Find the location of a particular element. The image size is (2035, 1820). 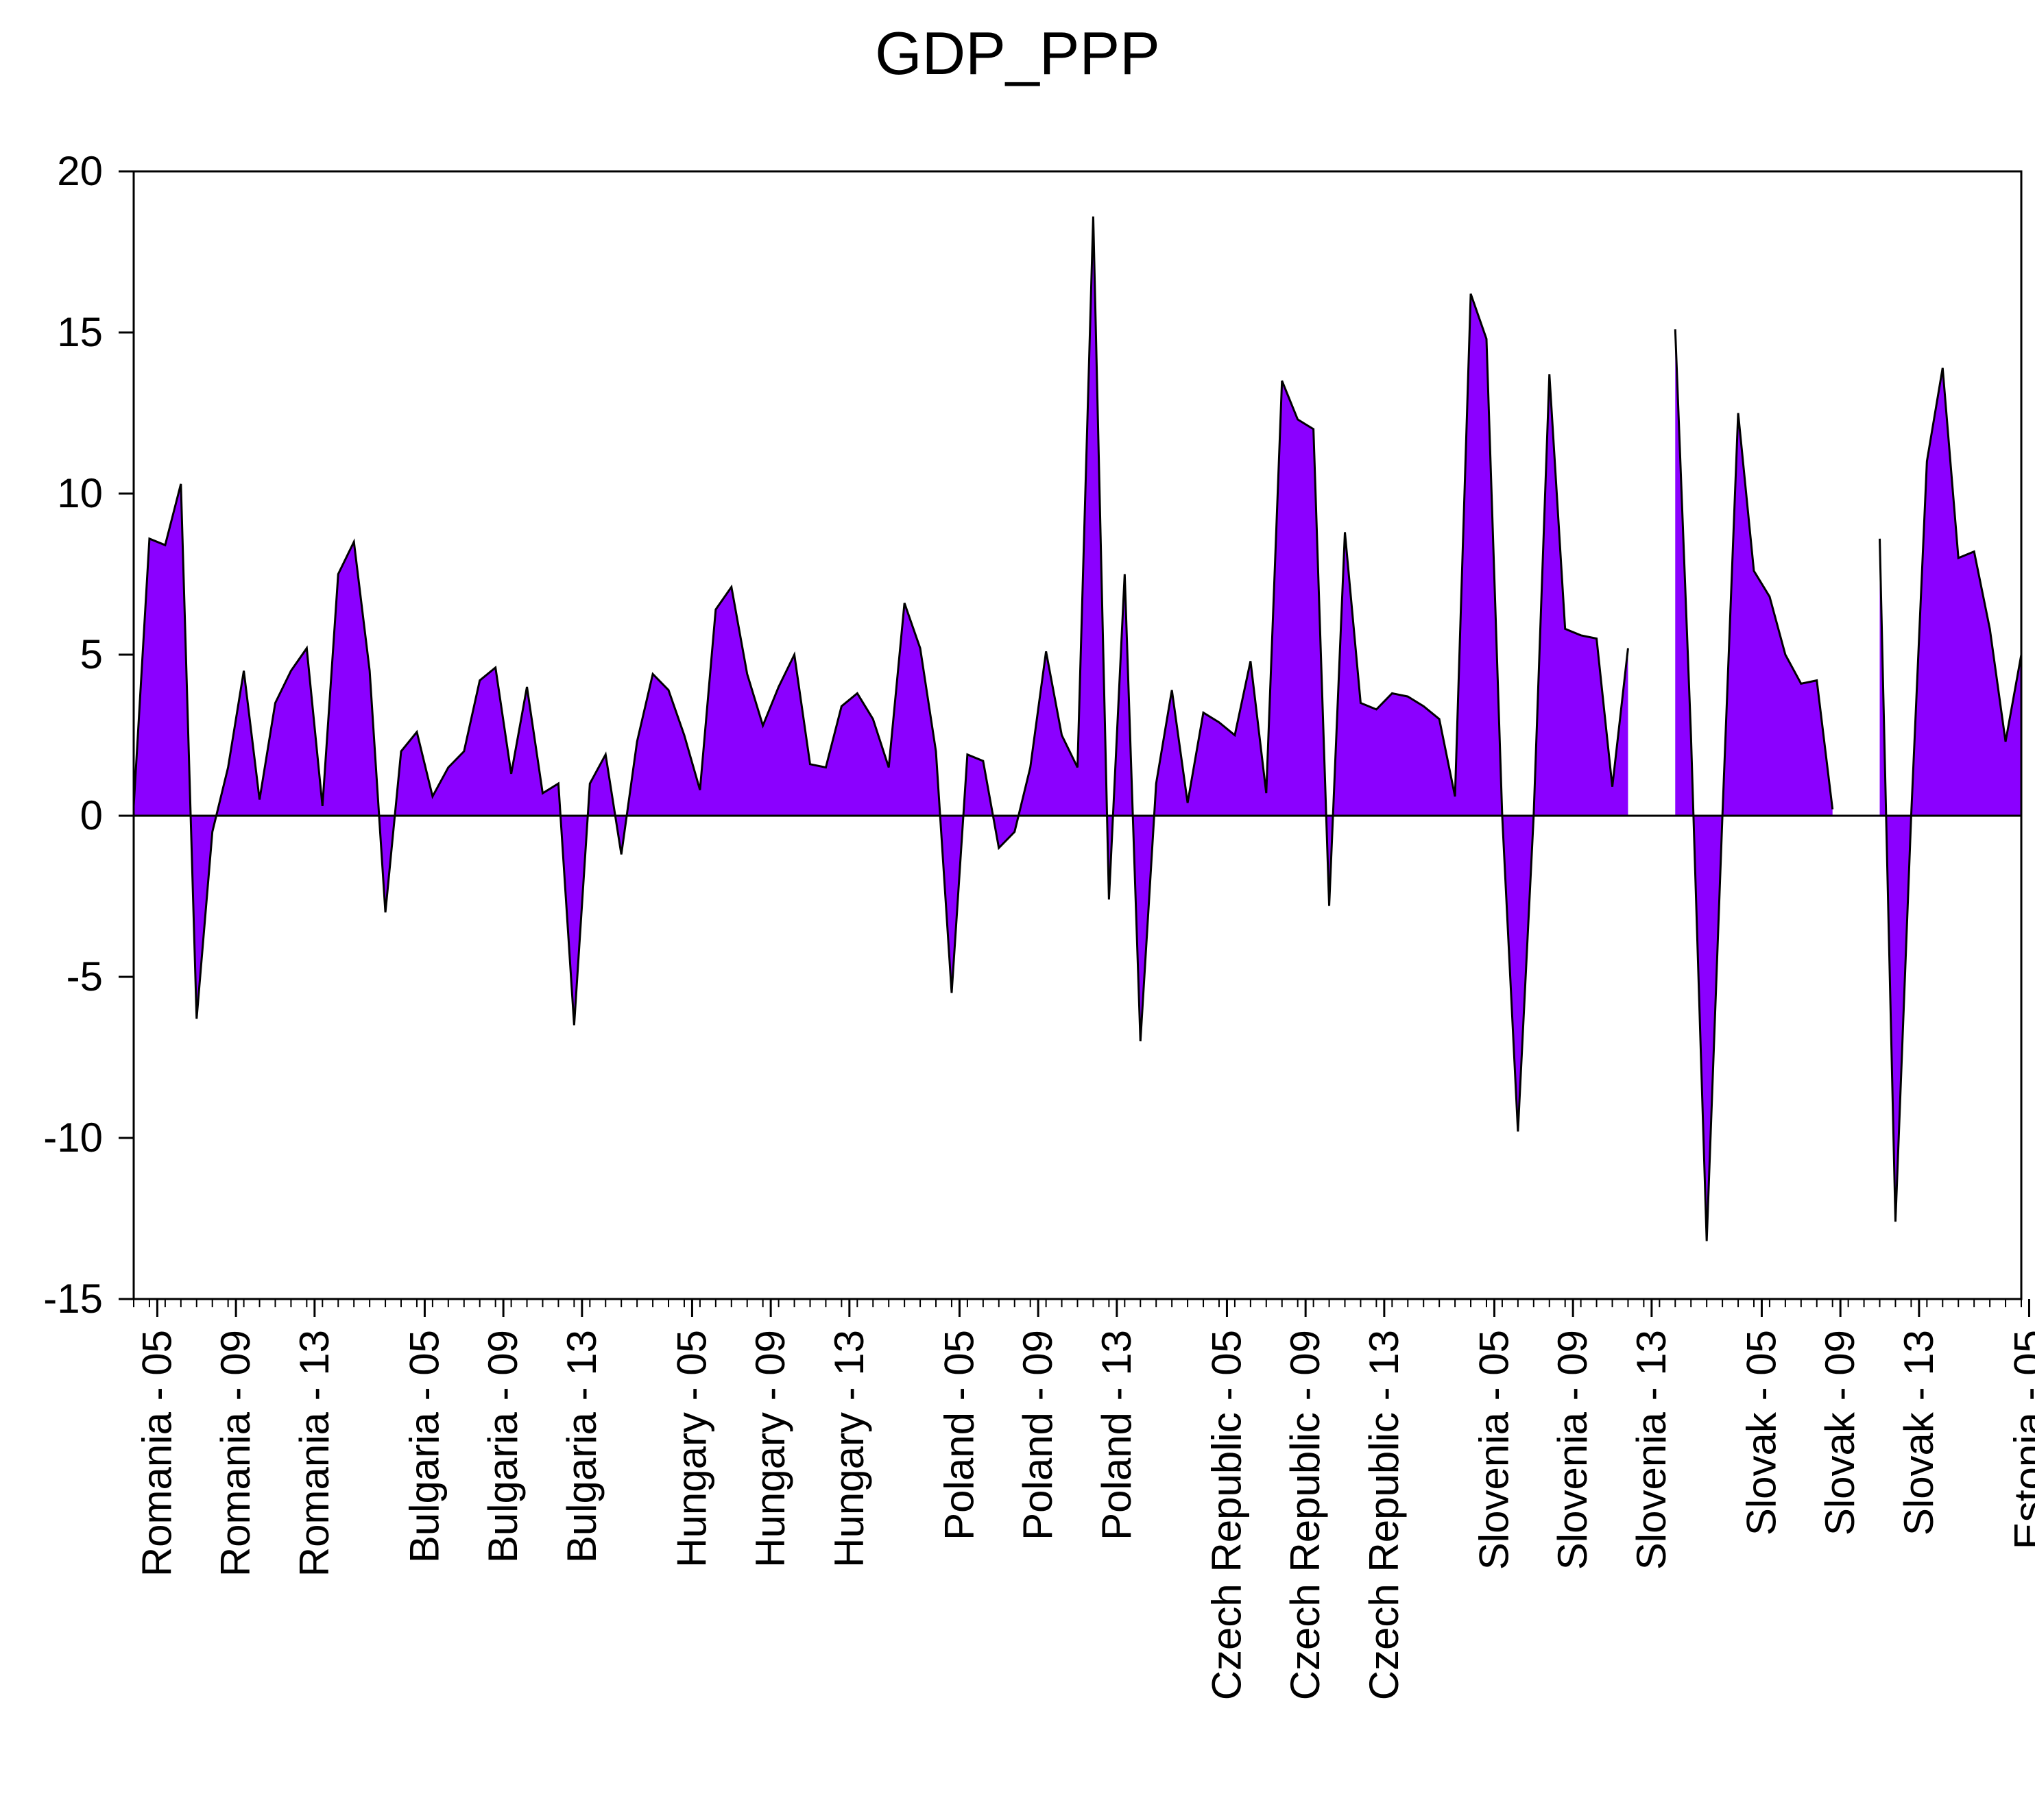

x-tick-label: Romania - 05 is located at coordinates (157, 1453).